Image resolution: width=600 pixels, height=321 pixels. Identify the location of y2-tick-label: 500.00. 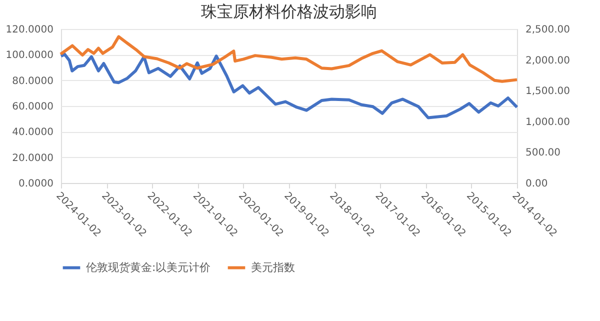
(543, 153).